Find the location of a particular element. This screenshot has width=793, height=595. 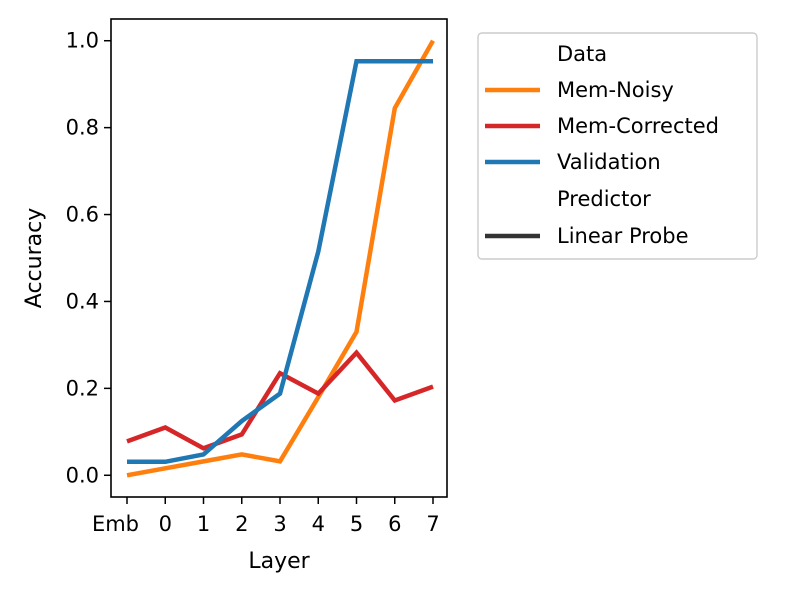

legend-label-mem-noisy: Mem-Noisy is located at coordinates (615, 90).